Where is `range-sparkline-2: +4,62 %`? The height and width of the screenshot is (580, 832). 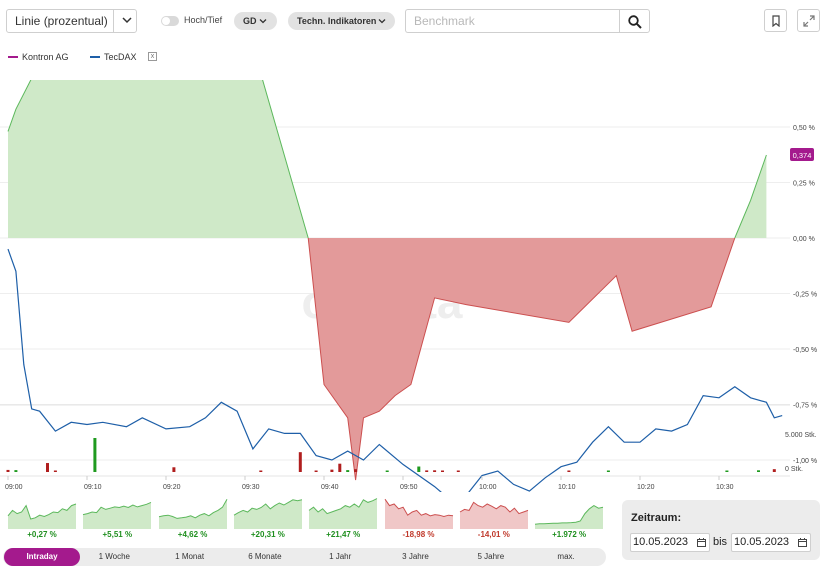 range-sparkline-2: +4,62 % is located at coordinates (193, 520).